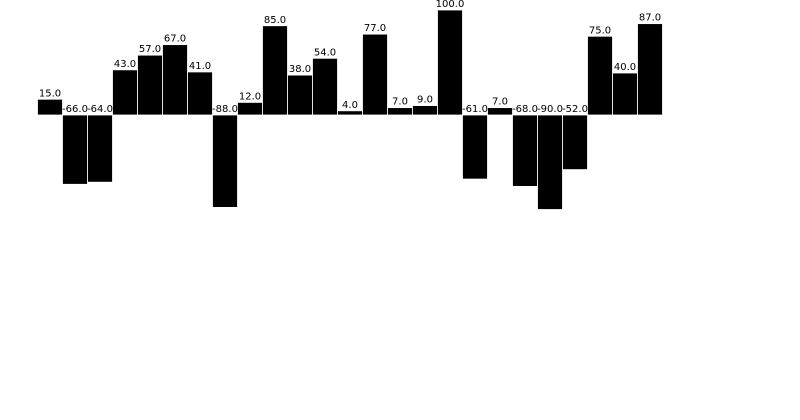 This screenshot has height=420, width=800. I want to click on bar-label-24: 87.0, so click(650, 18).